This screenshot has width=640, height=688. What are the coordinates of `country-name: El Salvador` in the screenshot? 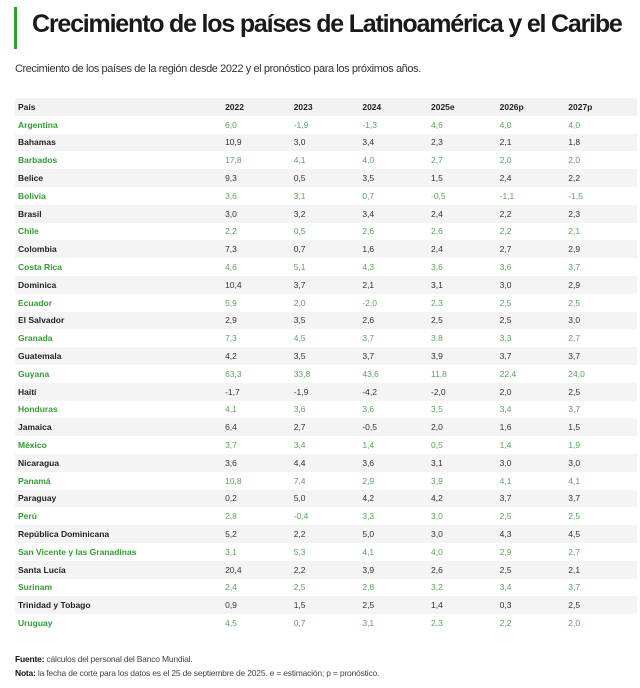 It's located at (41, 320).